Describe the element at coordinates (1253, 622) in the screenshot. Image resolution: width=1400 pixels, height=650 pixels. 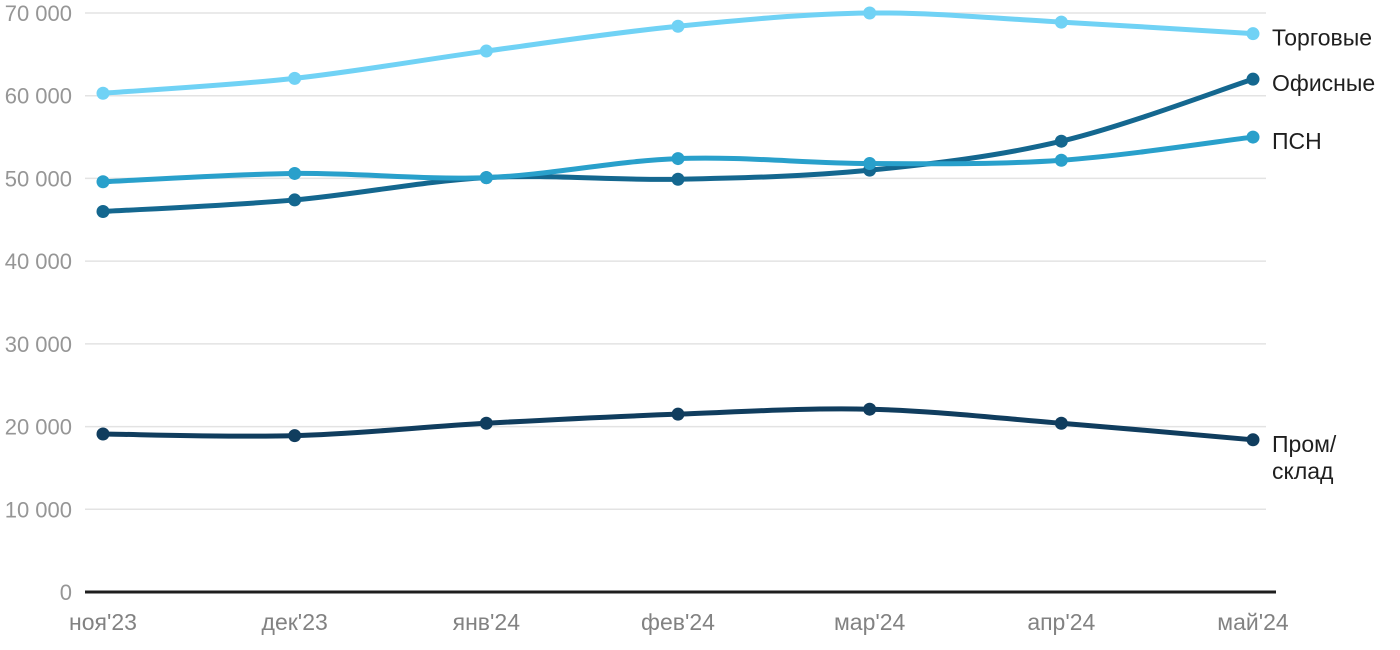
I see `x-axis-tick-label: май'24` at that location.